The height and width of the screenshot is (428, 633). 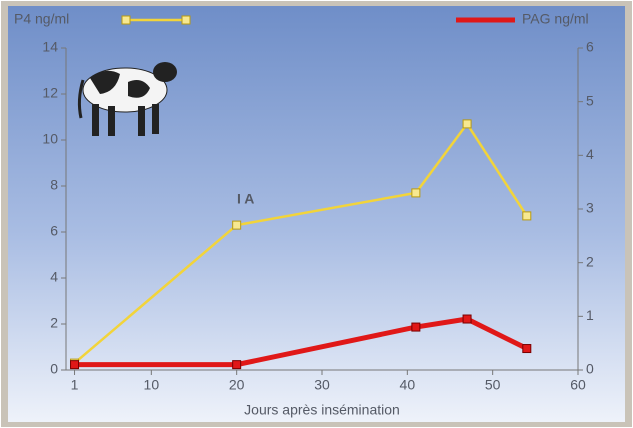 I want to click on x-axis-label: Jours après insémination, so click(x=322, y=410).